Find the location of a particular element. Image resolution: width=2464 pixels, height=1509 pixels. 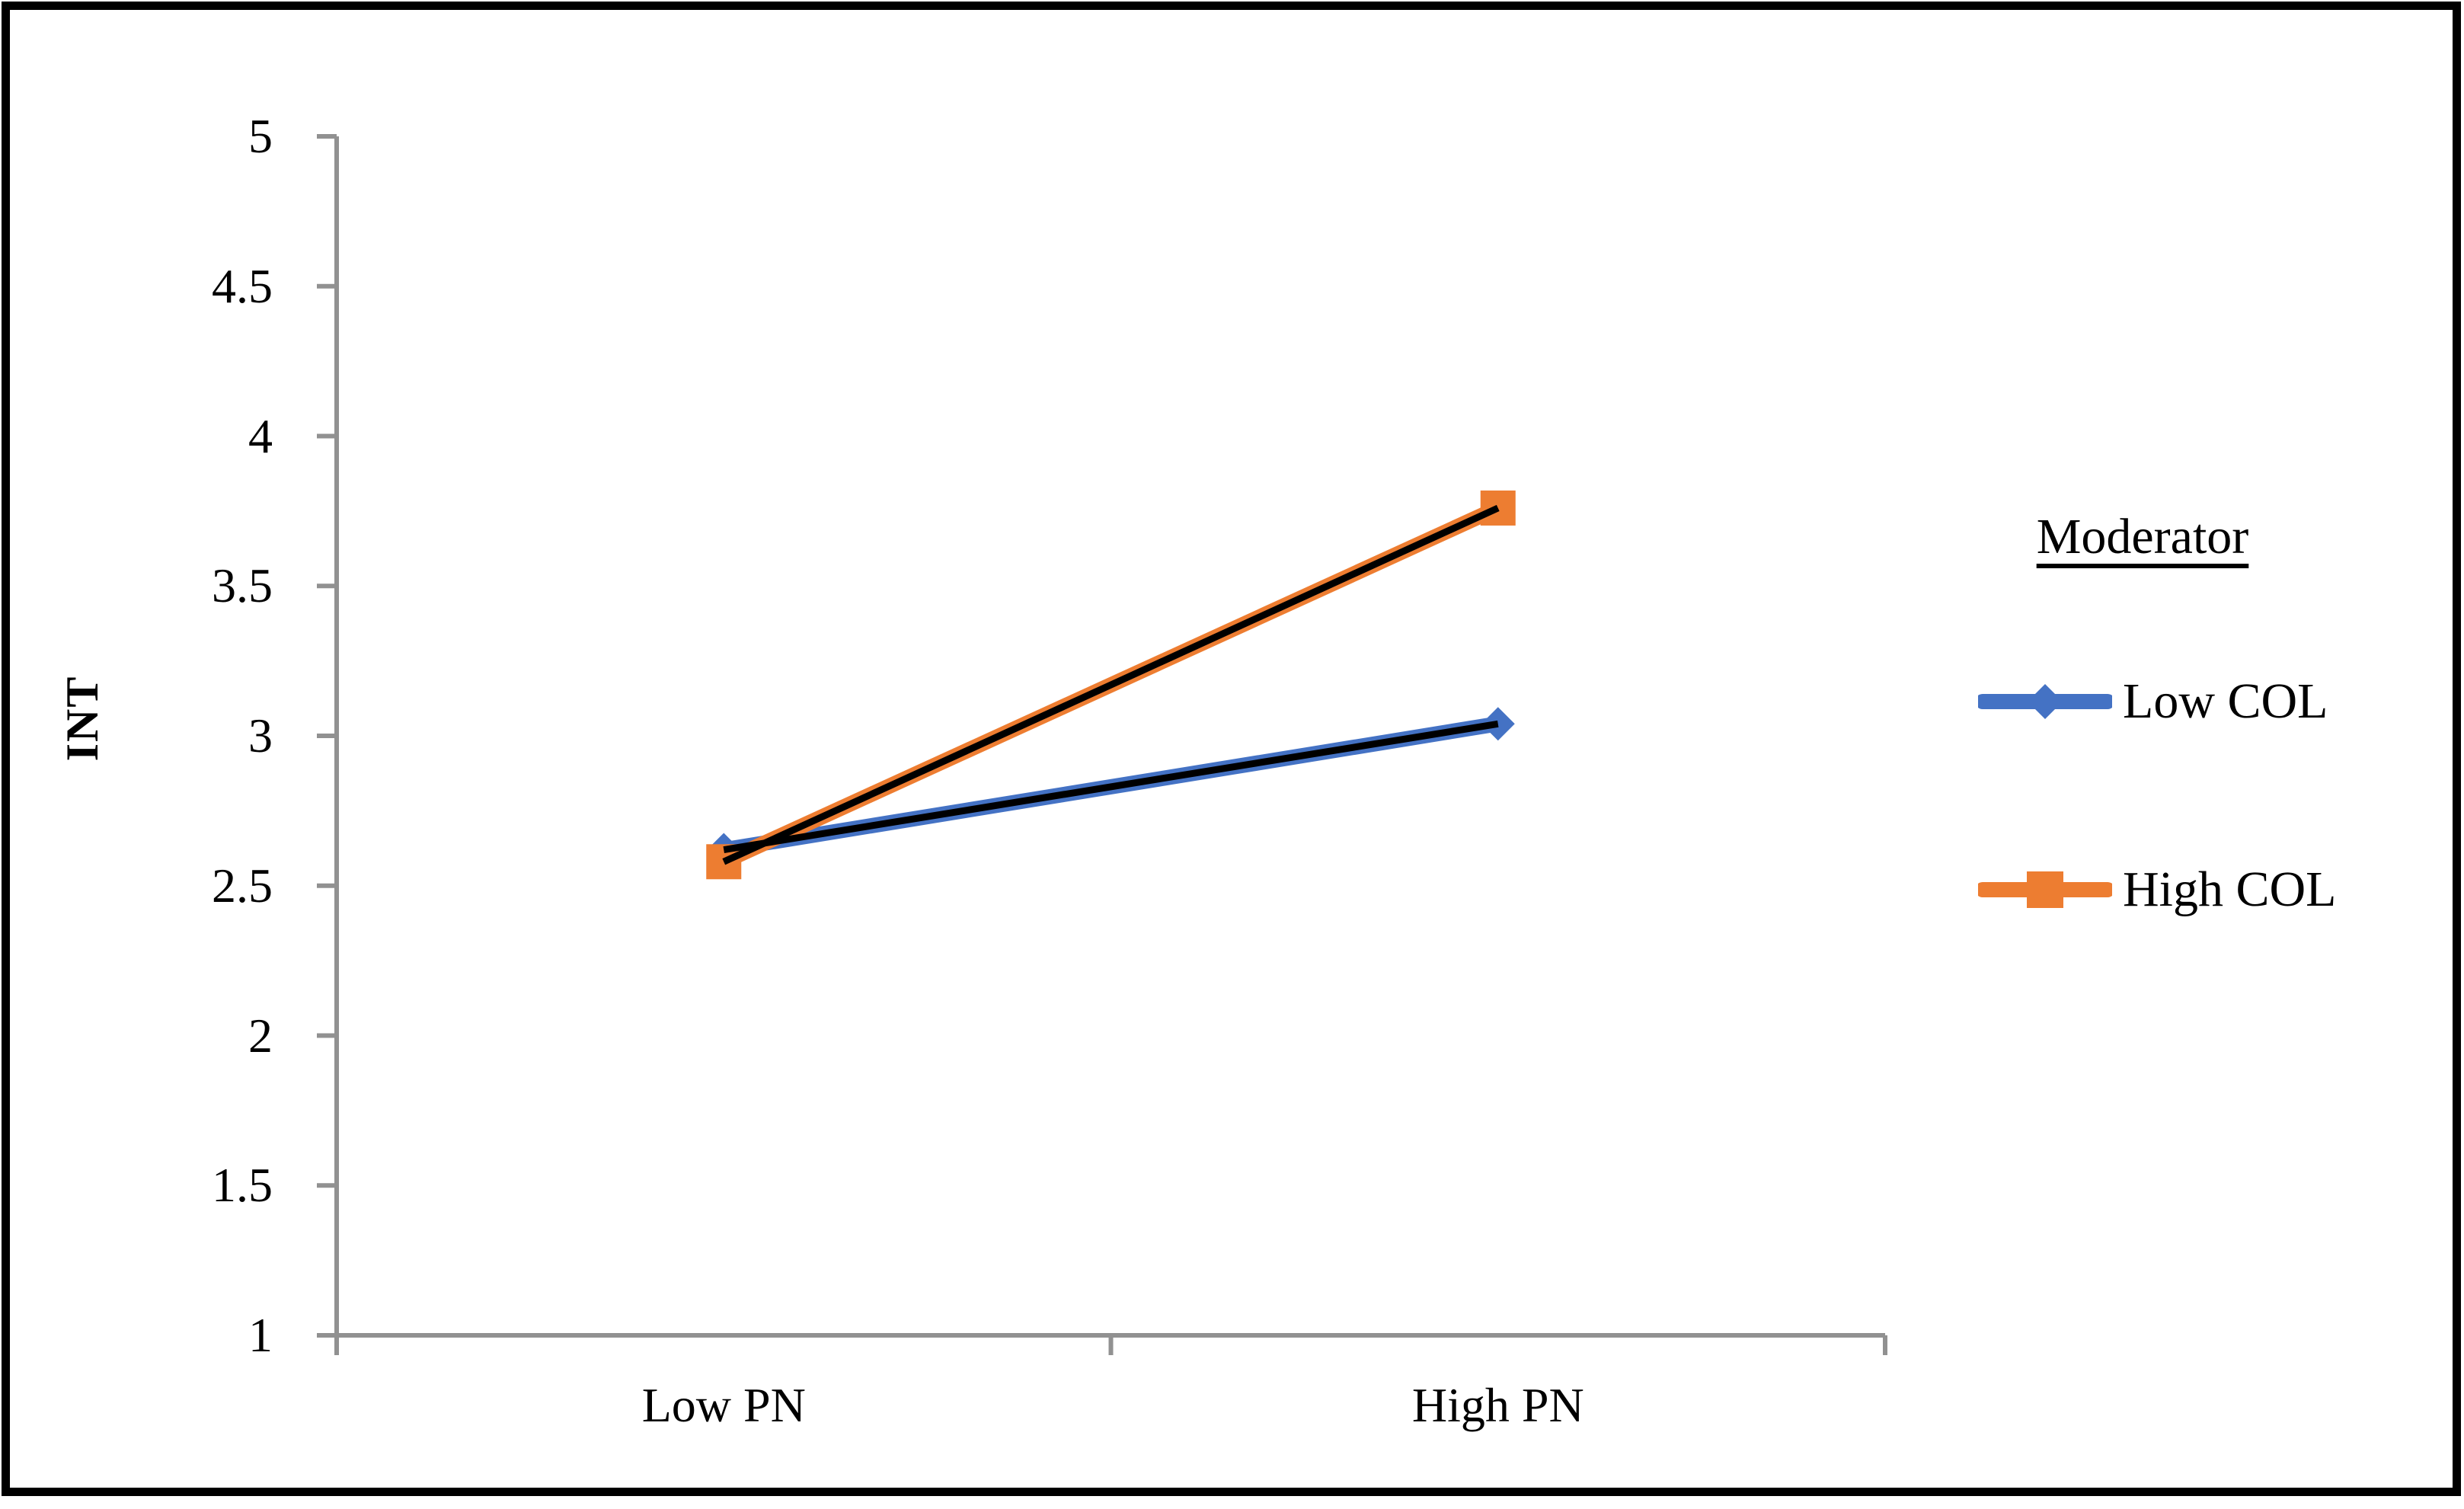

legend-marker-high-col-icon is located at coordinates (2045, 889).